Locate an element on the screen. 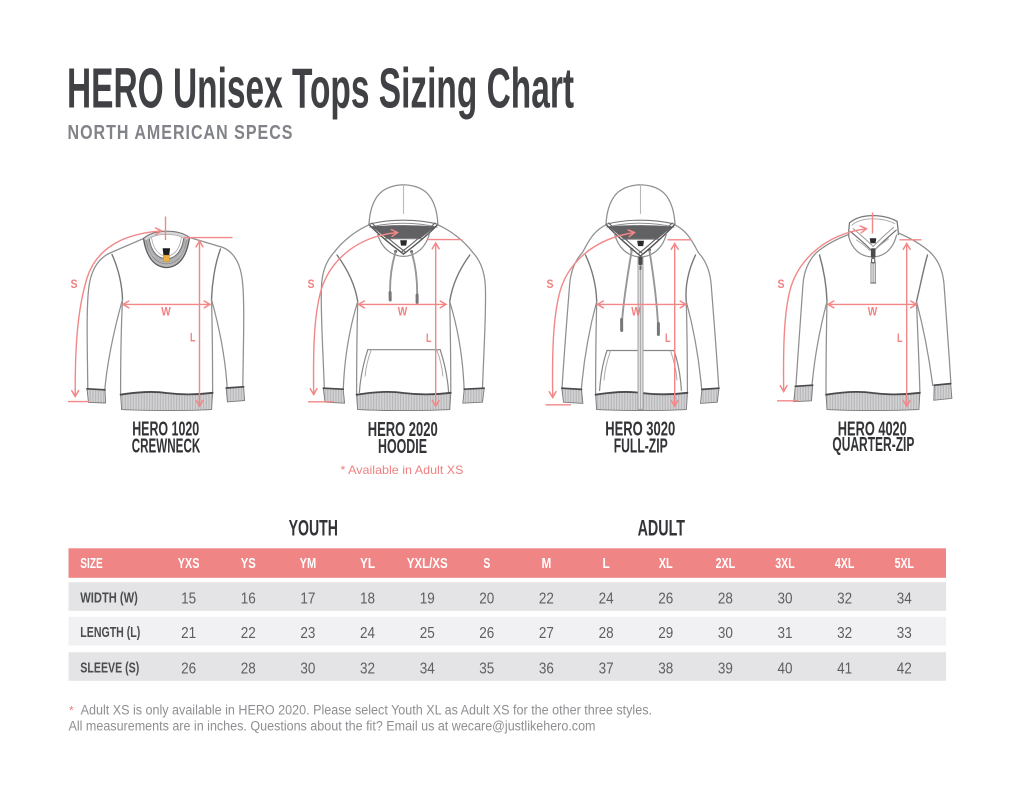  svg-text: HERO 4020 is located at coordinates (872, 430).